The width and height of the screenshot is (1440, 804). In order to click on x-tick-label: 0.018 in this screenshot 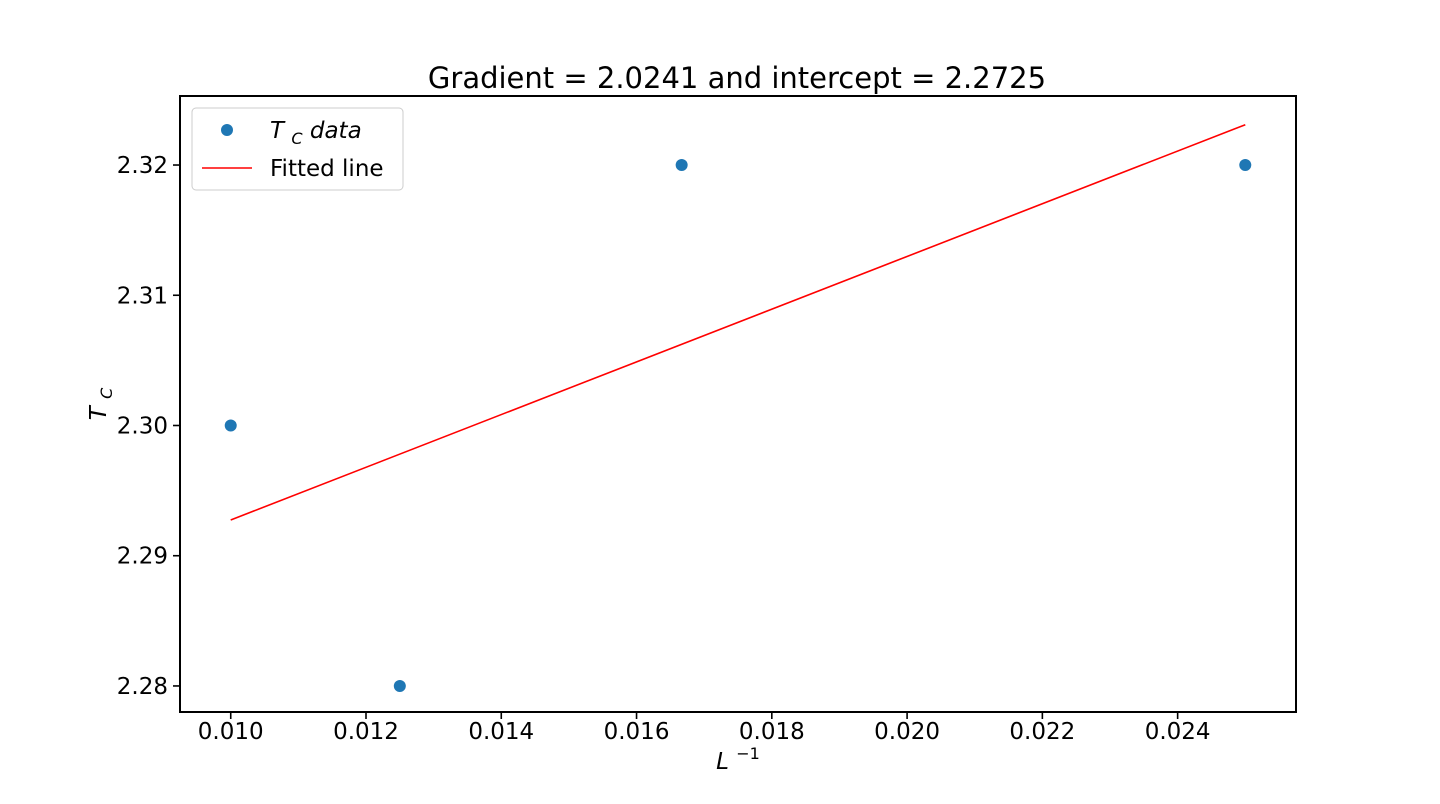, I will do `click(772, 732)`.